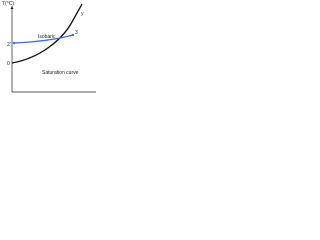 The height and width of the screenshot is (240, 320). Describe the element at coordinates (60, 73) in the screenshot. I see `curve-label: Saturation curve` at that location.